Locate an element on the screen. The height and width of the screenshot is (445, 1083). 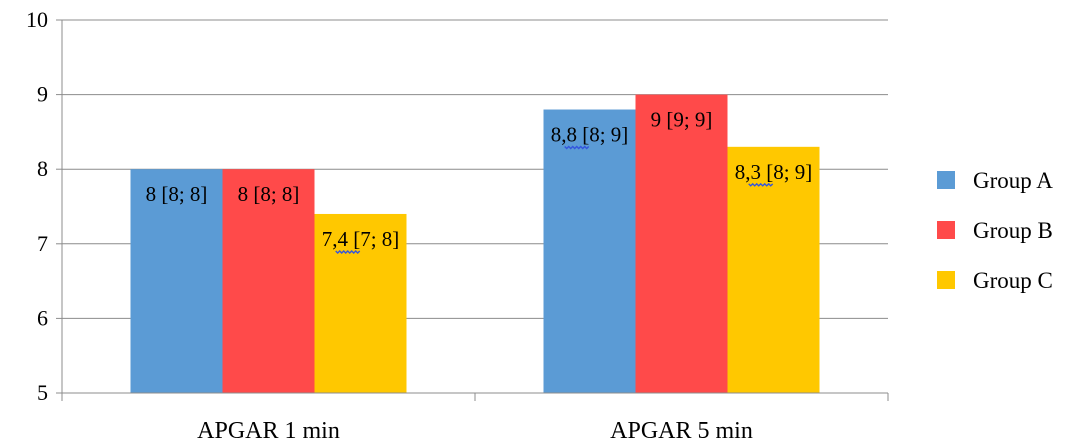
y-axis-tick-labels: 5 6 7 8 9 10 is located at coordinates (37, 206).